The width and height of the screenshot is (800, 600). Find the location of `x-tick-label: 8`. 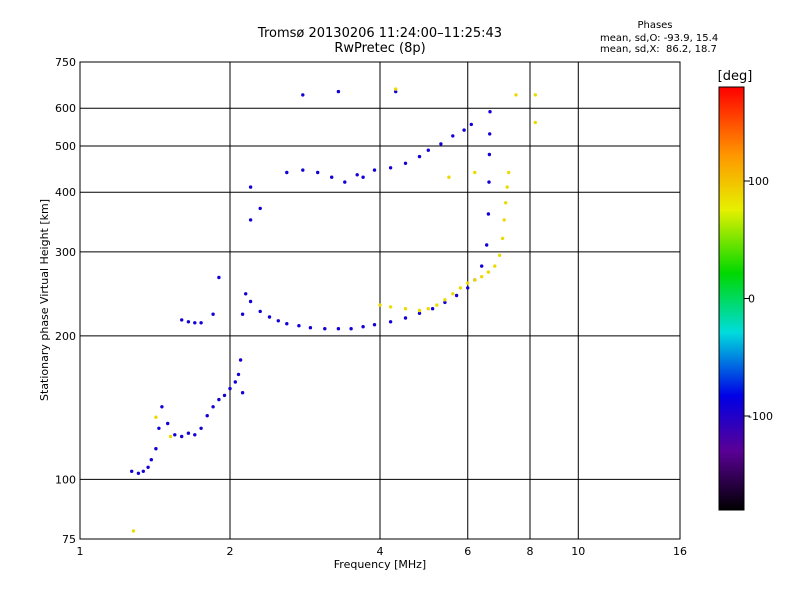

x-tick-label: 8 is located at coordinates (530, 551).